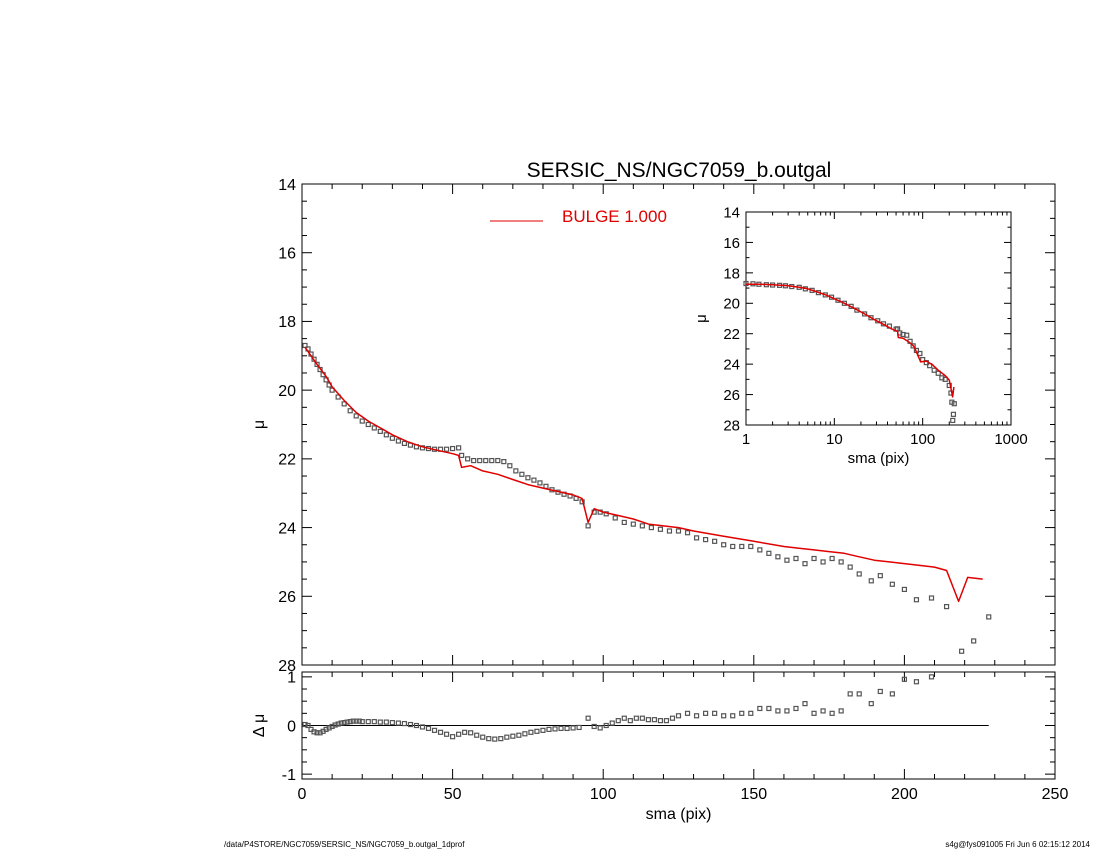  What do you see at coordinates (731, 365) in the screenshot?
I see `inset-ytick-label: 24` at bounding box center [731, 365].